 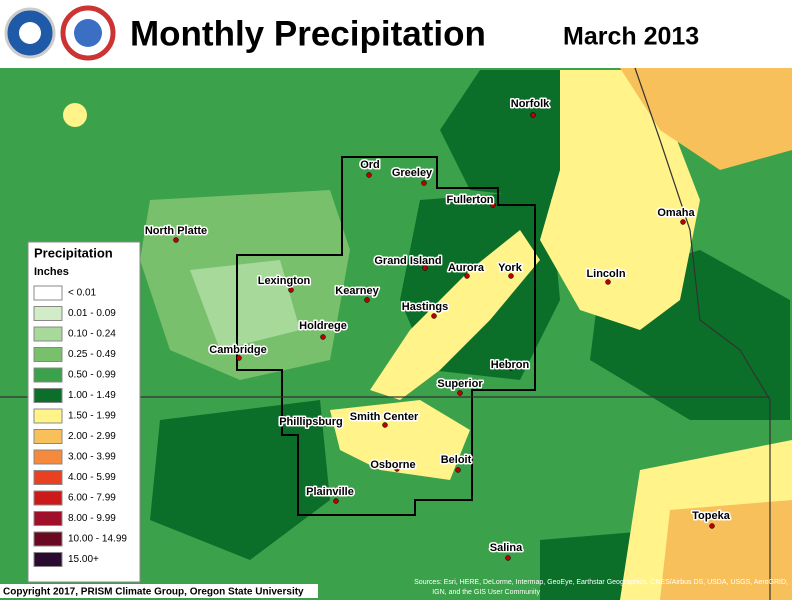 What do you see at coordinates (97, 539) in the screenshot?
I see `legend-label: 10.00 - 14.99` at bounding box center [97, 539].